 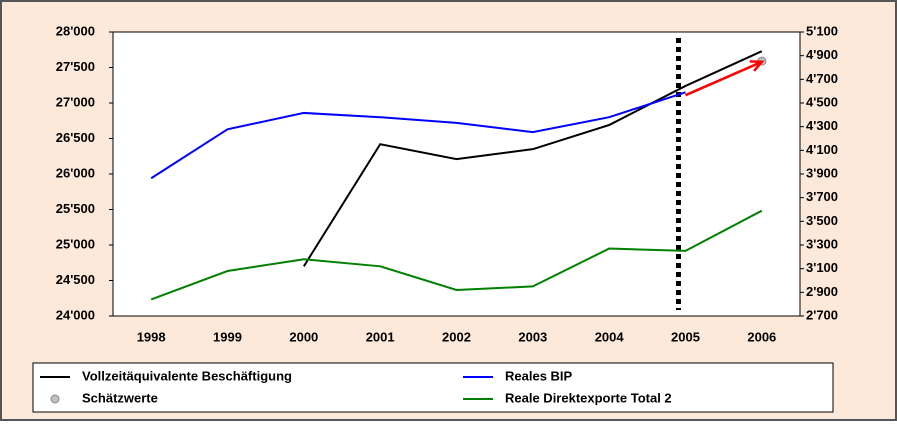 I want to click on x-tick-label: 2005, so click(x=685, y=336).